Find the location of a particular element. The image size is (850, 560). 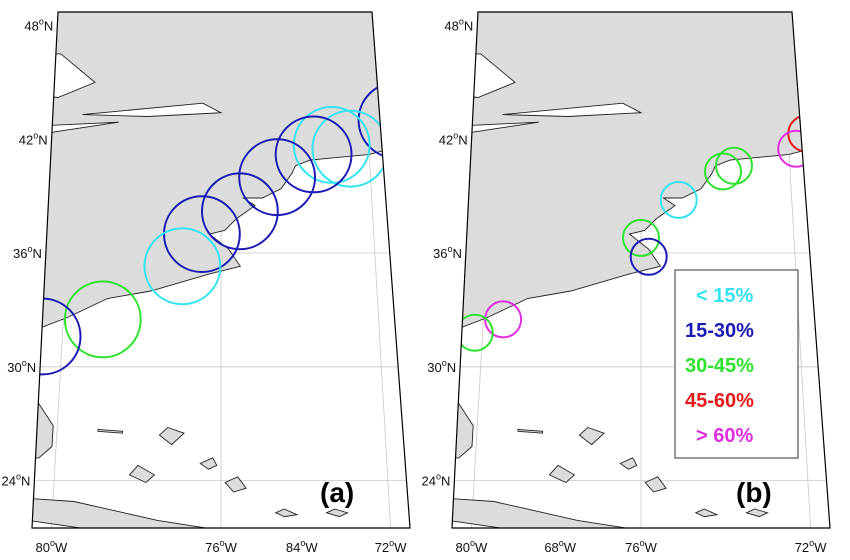

longitude-label: 84oW is located at coordinates (302, 546).